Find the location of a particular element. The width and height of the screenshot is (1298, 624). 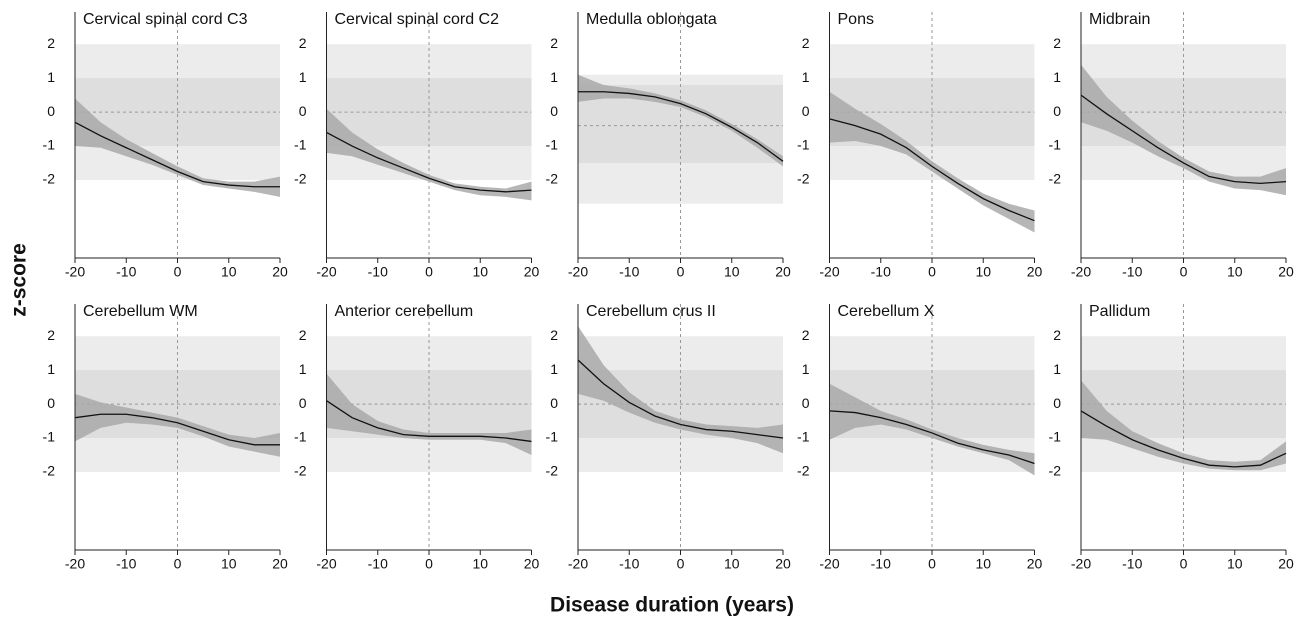

panel-title: Cerebellum WM is located at coordinates (140, 311).